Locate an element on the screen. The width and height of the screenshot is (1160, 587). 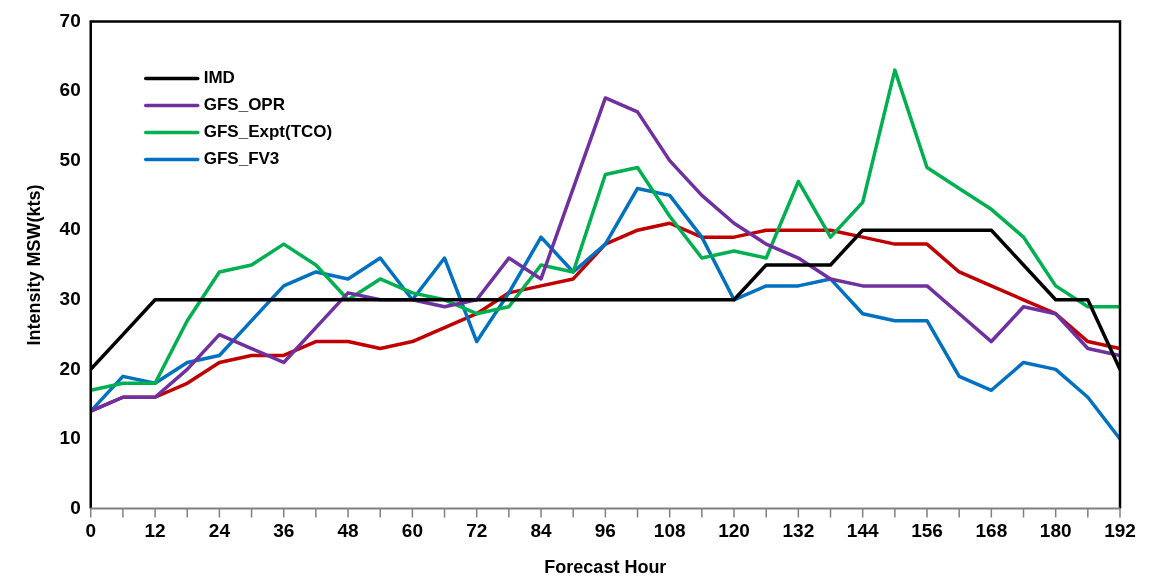
x-tick-label: 12 is located at coordinates (155, 531).